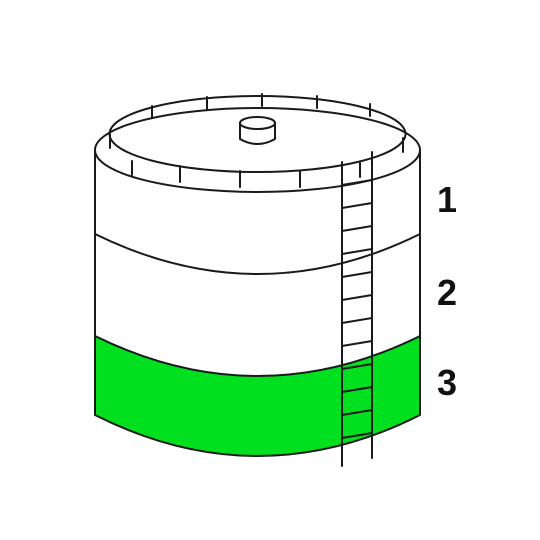 The image size is (540, 540). I want to click on level-label-3: 3, so click(447, 382).